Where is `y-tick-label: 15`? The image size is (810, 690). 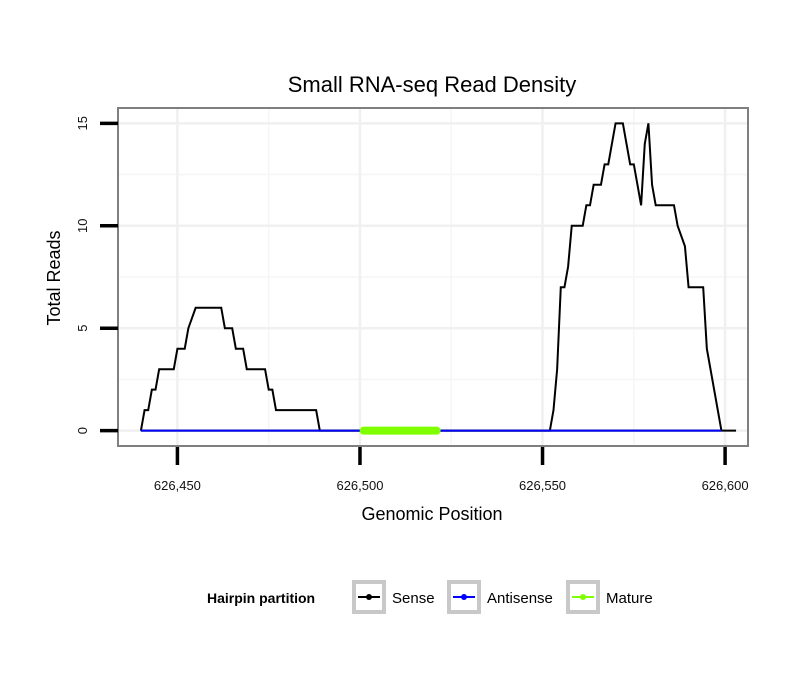
y-tick-label: 15 is located at coordinates (82, 123).